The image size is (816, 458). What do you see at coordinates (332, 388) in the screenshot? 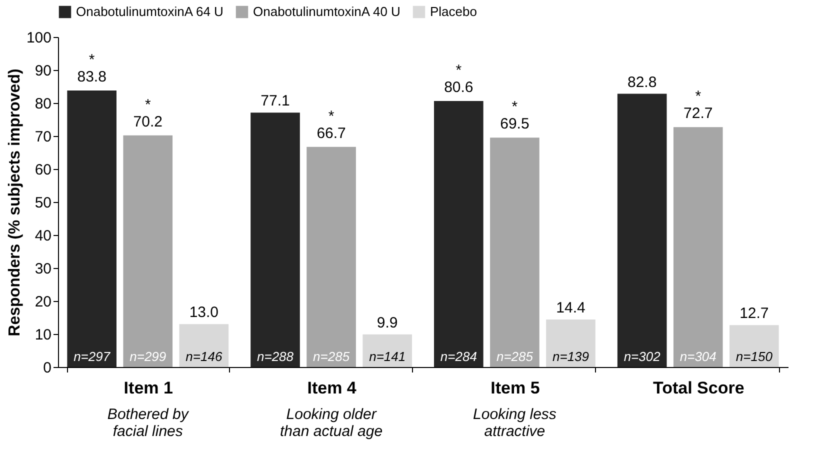
I see `x-tick-label: Item 4` at bounding box center [332, 388].